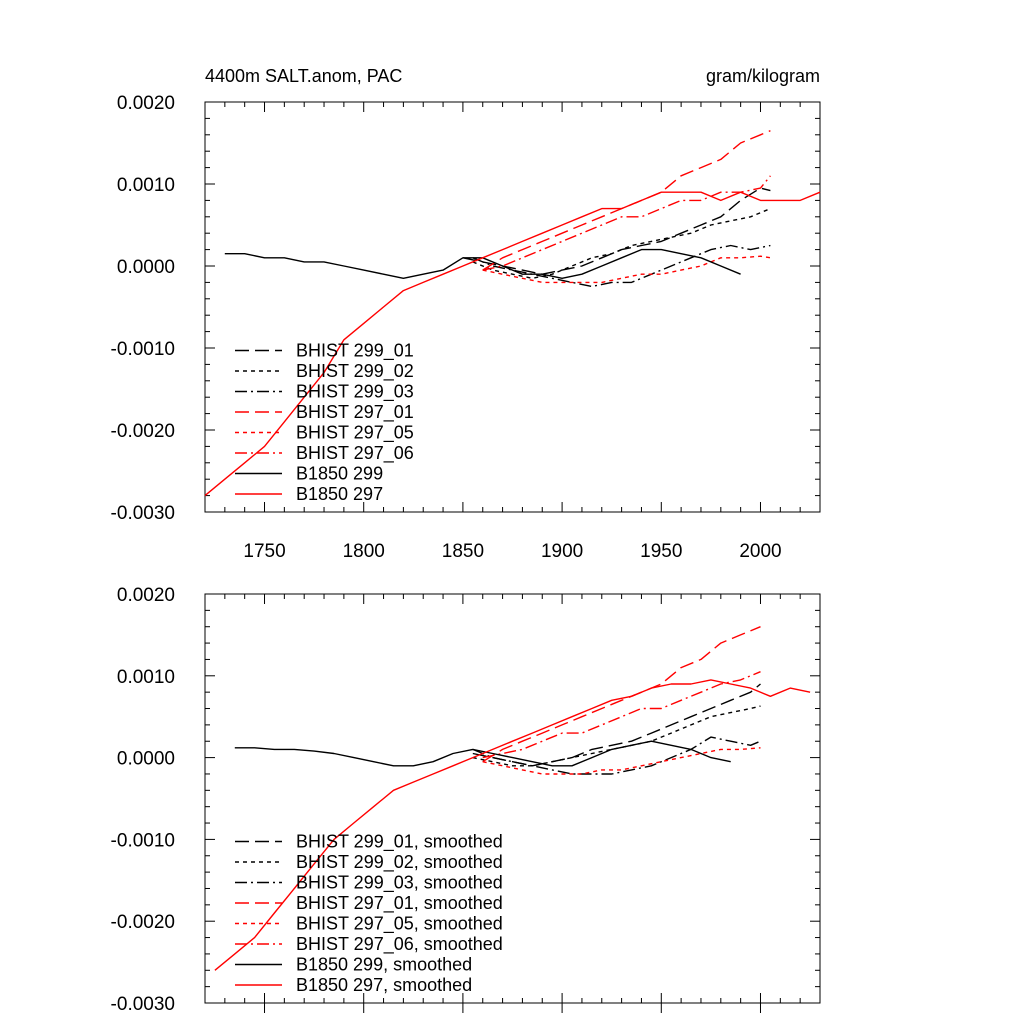  I want to click on x-tick-label: 1750, so click(264, 551).